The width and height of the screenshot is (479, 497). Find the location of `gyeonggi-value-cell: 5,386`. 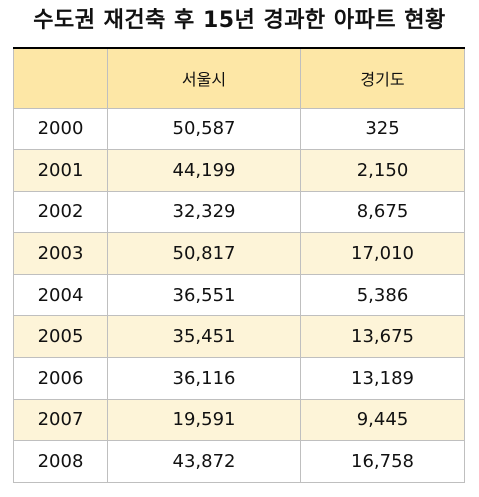

gyeonggi-value-cell: 5,386 is located at coordinates (382, 295).